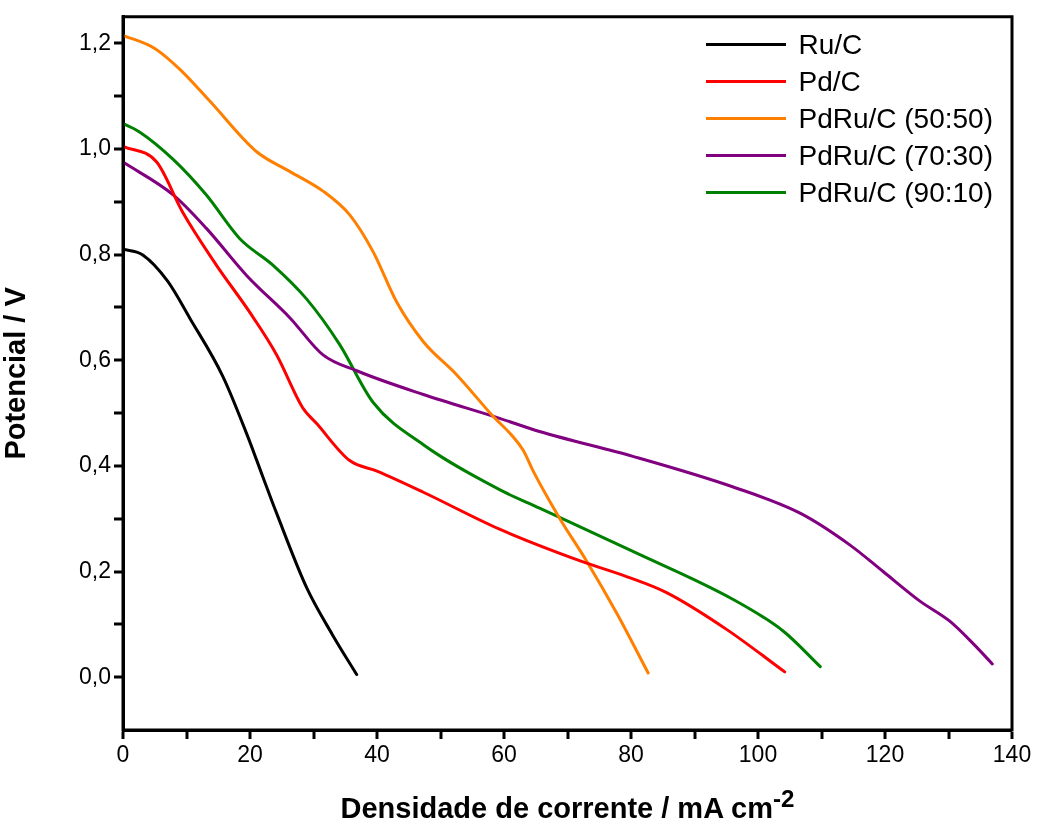 The height and width of the screenshot is (823, 1041). I want to click on legend-label: Pd/C, so click(829, 82).